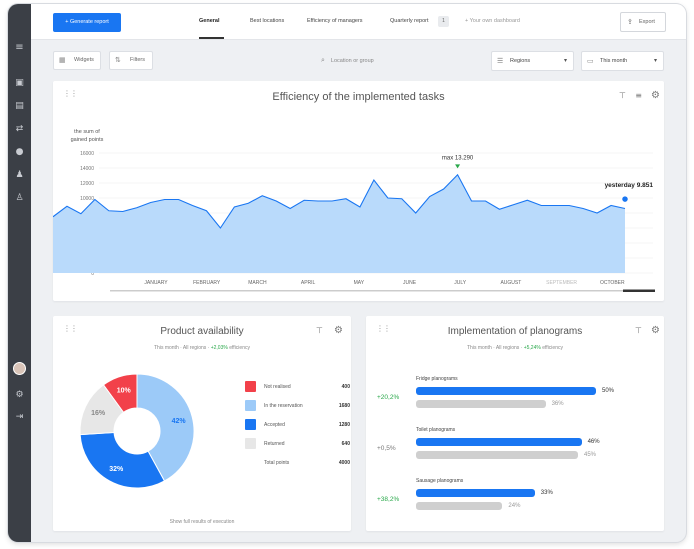 This screenshot has height=549, width=694. What do you see at coordinates (339, 201) in the screenshot?
I see `efficiency-line` at bounding box center [339, 201].